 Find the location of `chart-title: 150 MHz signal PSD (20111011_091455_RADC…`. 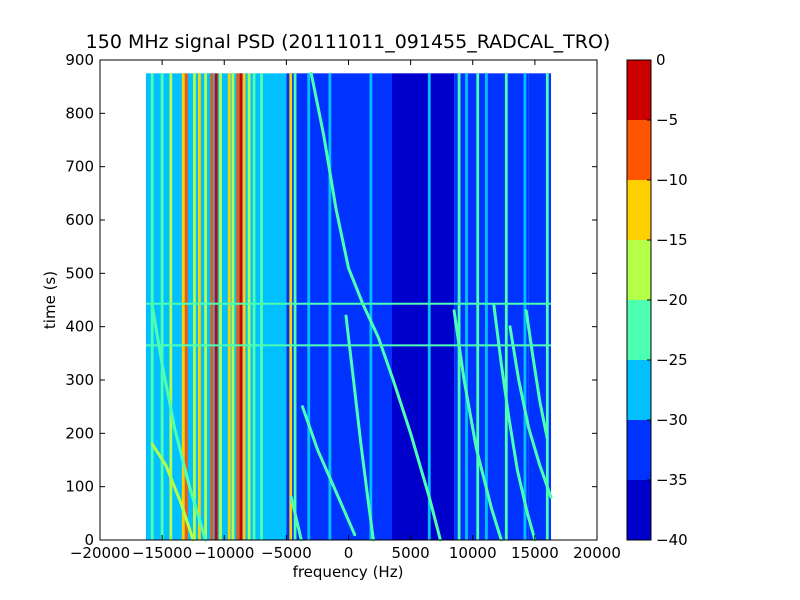

chart-title: 150 MHz signal PSD (20111011_091455_RADC… is located at coordinates (348, 42).